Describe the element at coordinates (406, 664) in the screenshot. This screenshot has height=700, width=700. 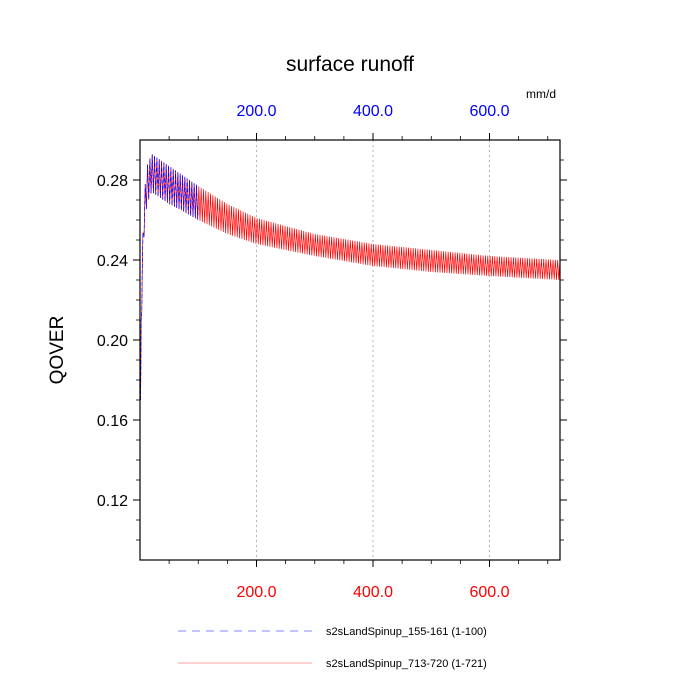
I see `legend-label: s2sLandSpinup_713-720 (1-721)` at that location.